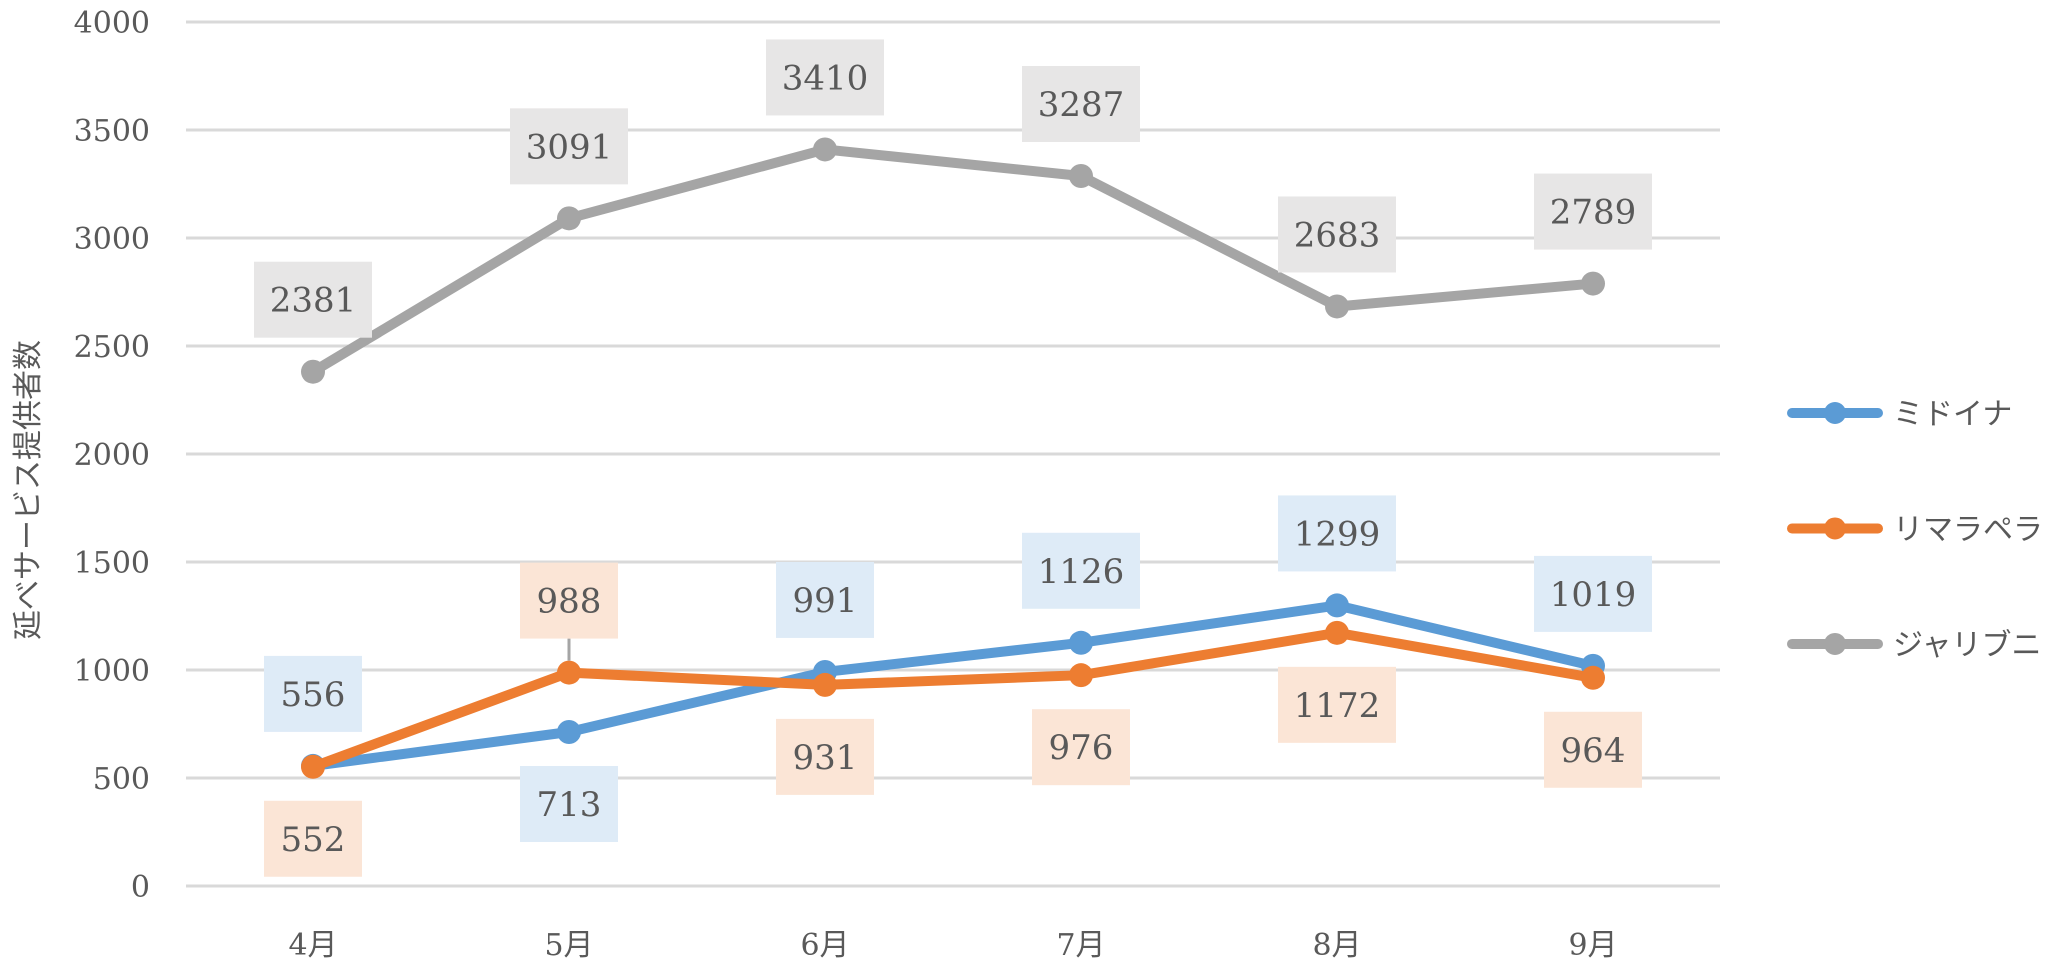 The width and height of the screenshot is (2071, 962). Describe the element at coordinates (112, 671) in the screenshot. I see `y-tick-label: 1000` at that location.